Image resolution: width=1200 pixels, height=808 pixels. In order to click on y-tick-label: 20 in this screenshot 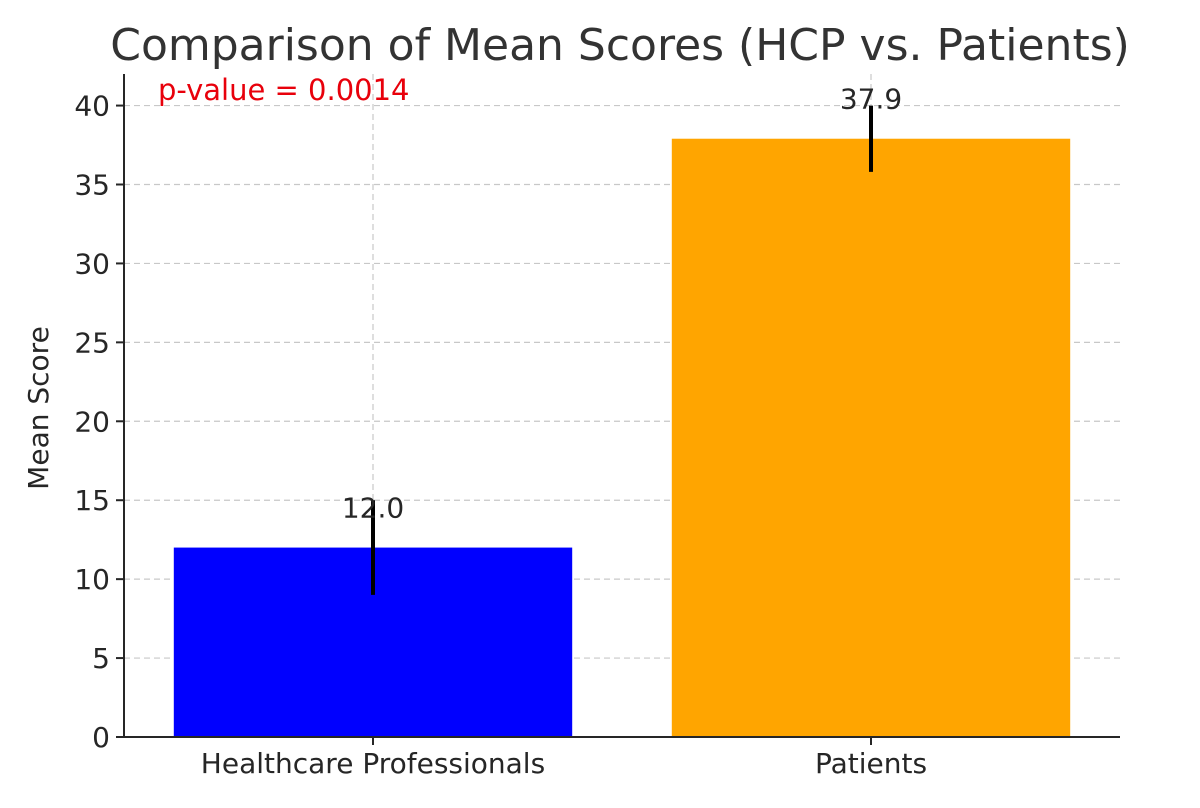, I will do `click(92, 421)`.